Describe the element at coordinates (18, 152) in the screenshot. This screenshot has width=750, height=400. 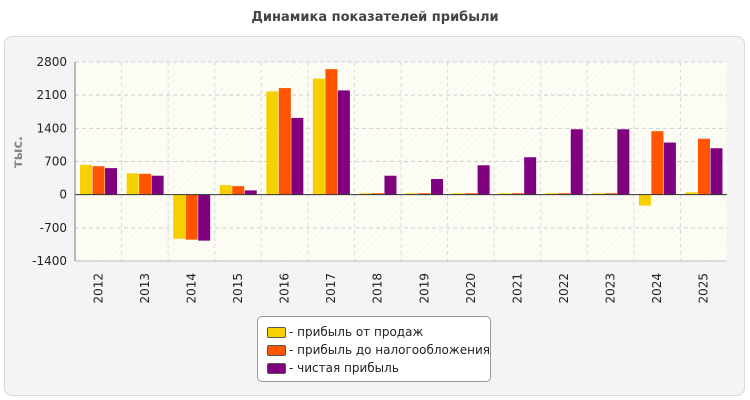
I see `y-axis-title: тыс.` at that location.